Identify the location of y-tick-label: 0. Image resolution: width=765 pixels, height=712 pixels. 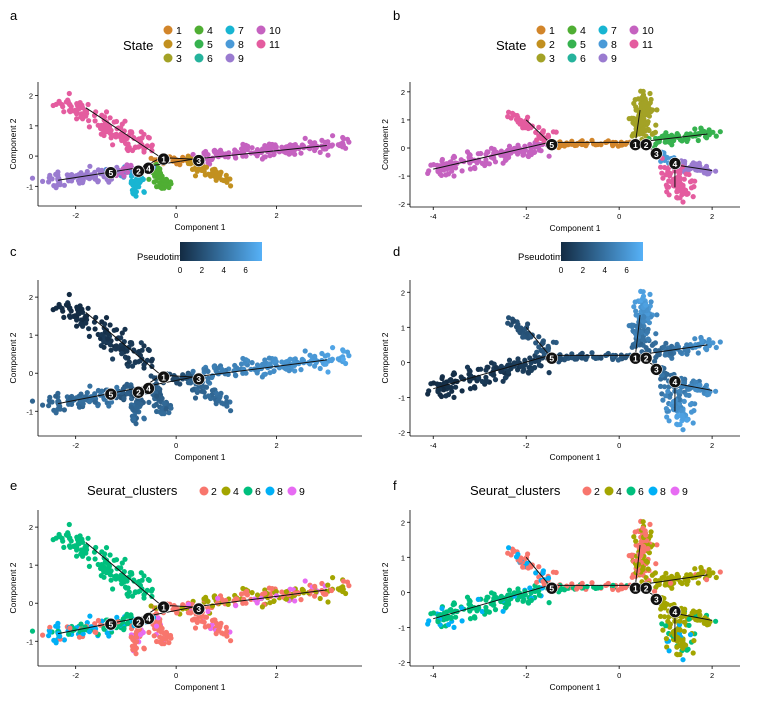
(403, 148).